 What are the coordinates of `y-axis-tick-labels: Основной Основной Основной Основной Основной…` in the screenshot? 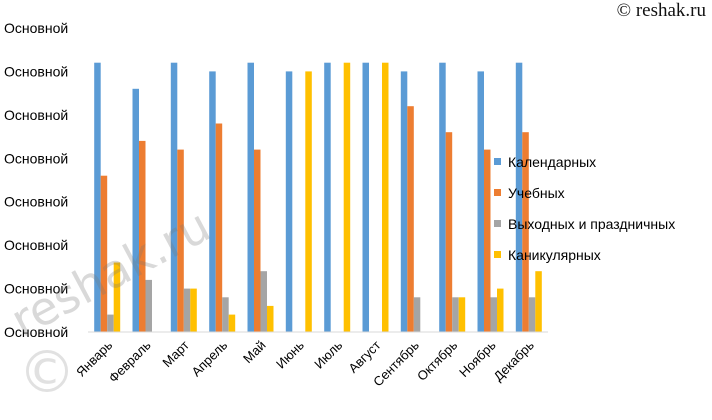 It's located at (36, 180).